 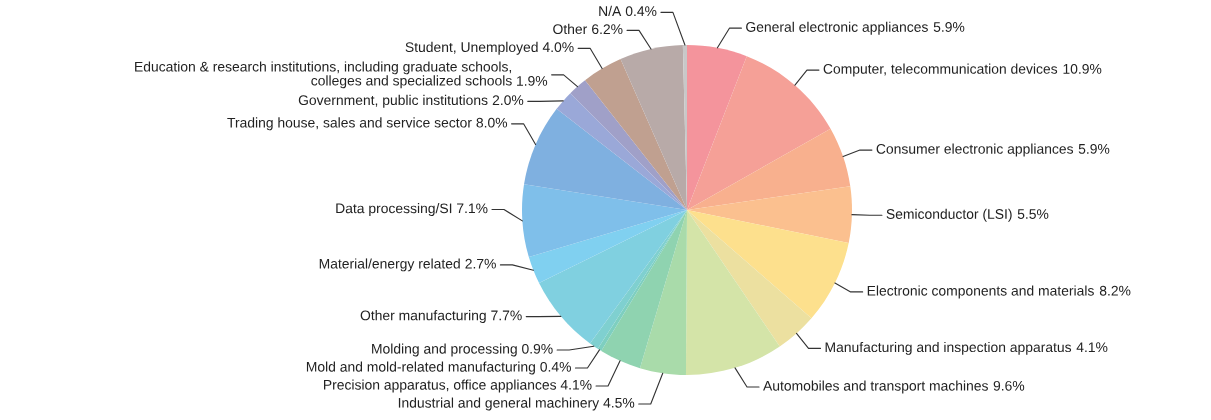 What do you see at coordinates (1115, 290) in the screenshot?
I see `data-label: 8.2%` at bounding box center [1115, 290].